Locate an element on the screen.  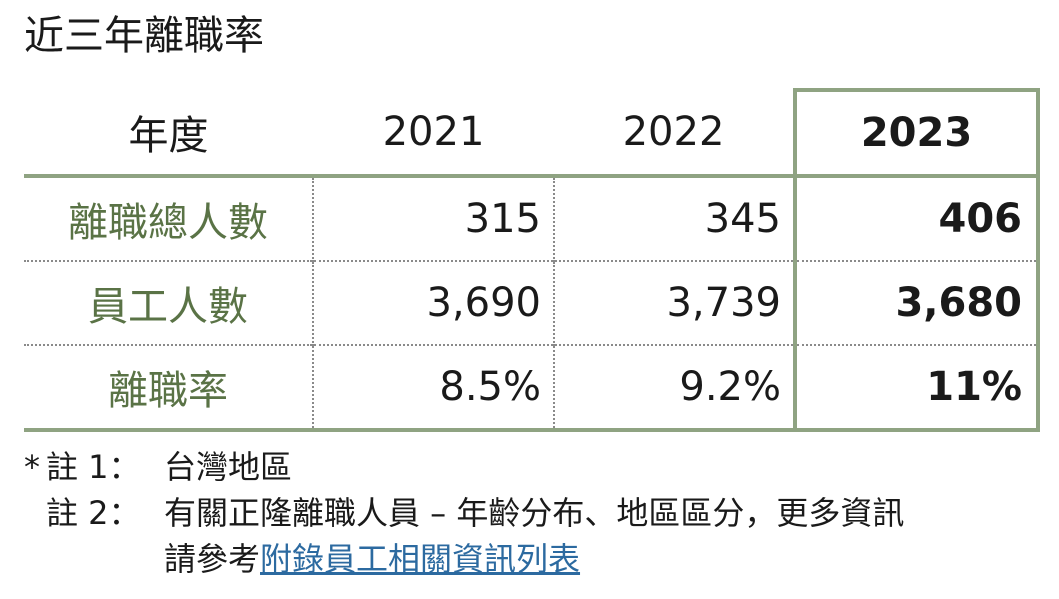
footnote-2-line2: 請參考附錄員工相關資訊列表 is located at coordinates (372, 559).